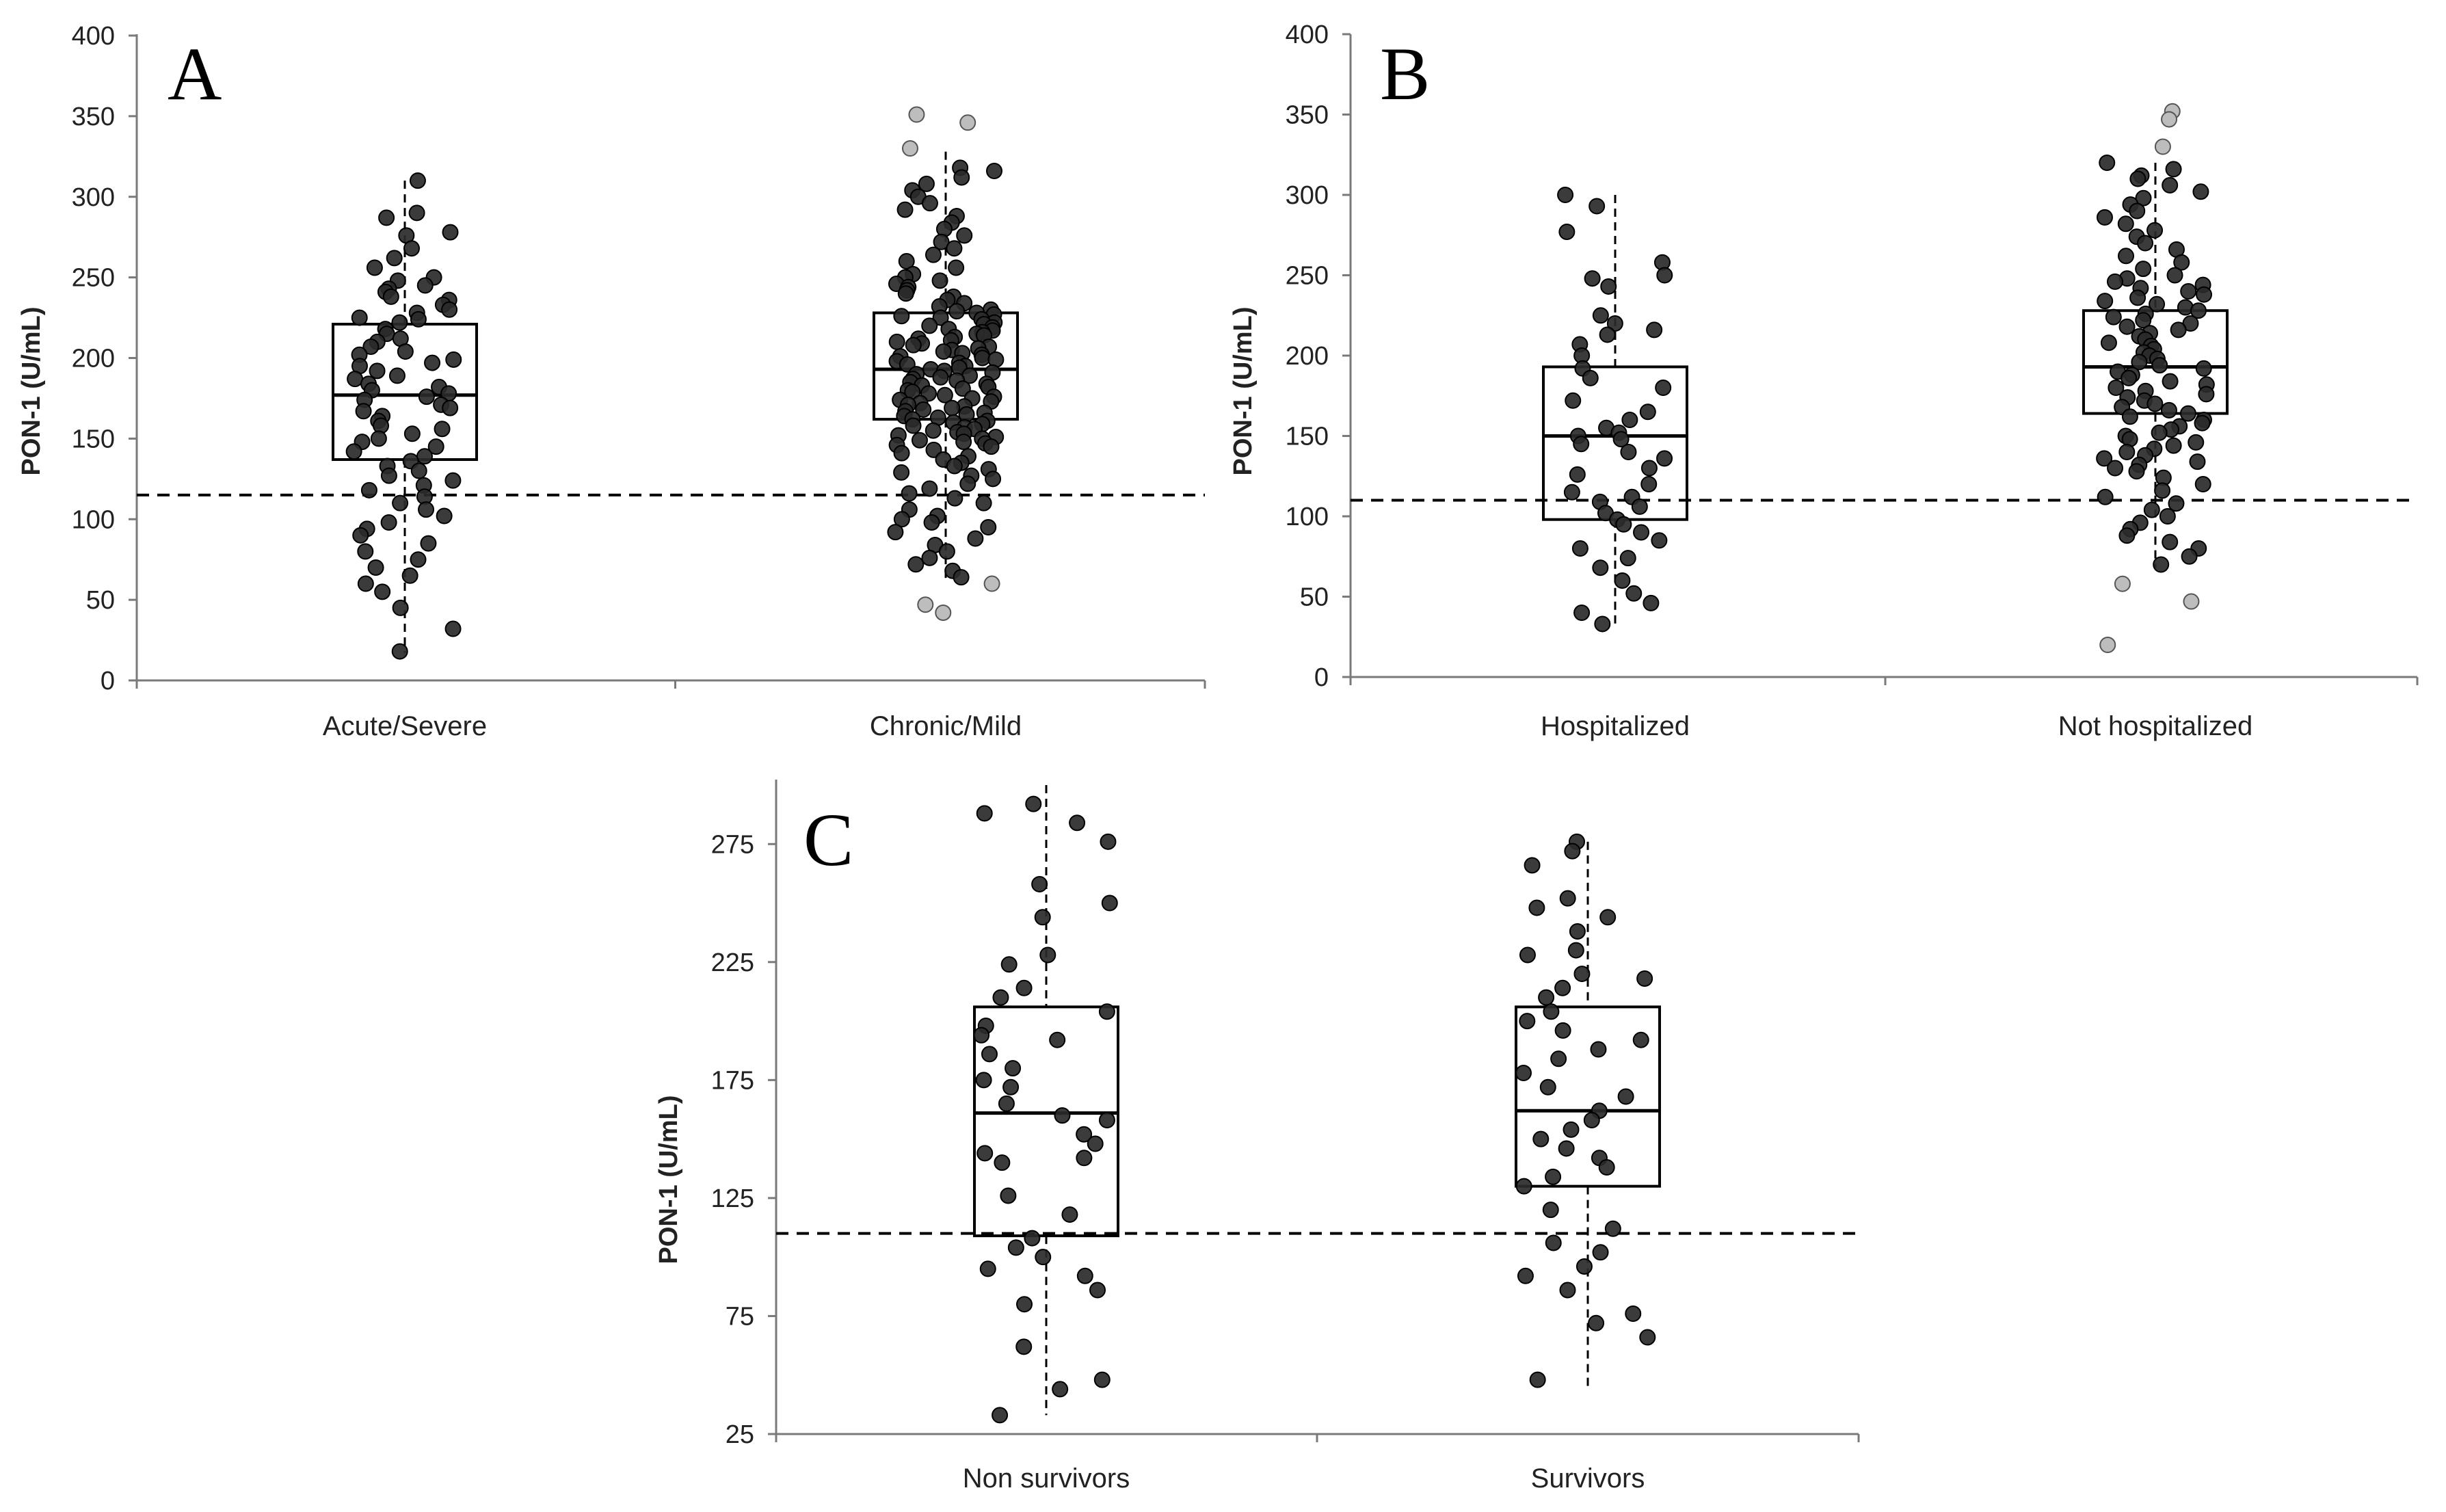 The height and width of the screenshot is (1512, 2446). Describe the element at coordinates (668, 1180) in the screenshot. I see `panel-c-y-axis-label: PON-1 (U/mL)` at that location.